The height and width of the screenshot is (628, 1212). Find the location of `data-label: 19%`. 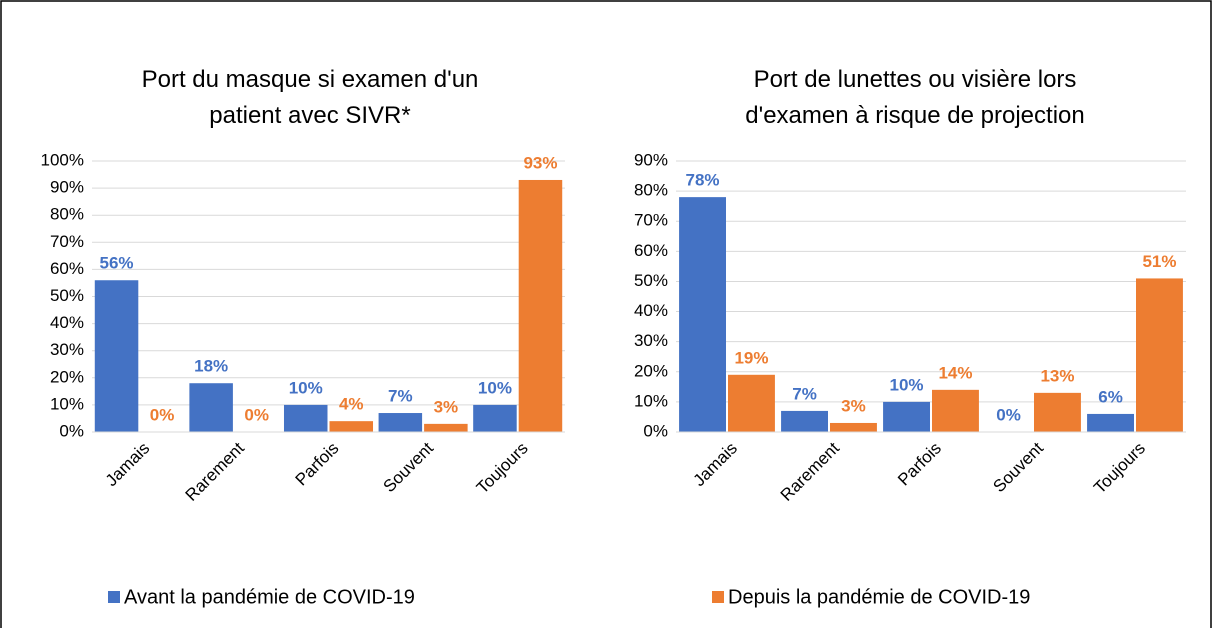

data-label: 19% is located at coordinates (751, 357).